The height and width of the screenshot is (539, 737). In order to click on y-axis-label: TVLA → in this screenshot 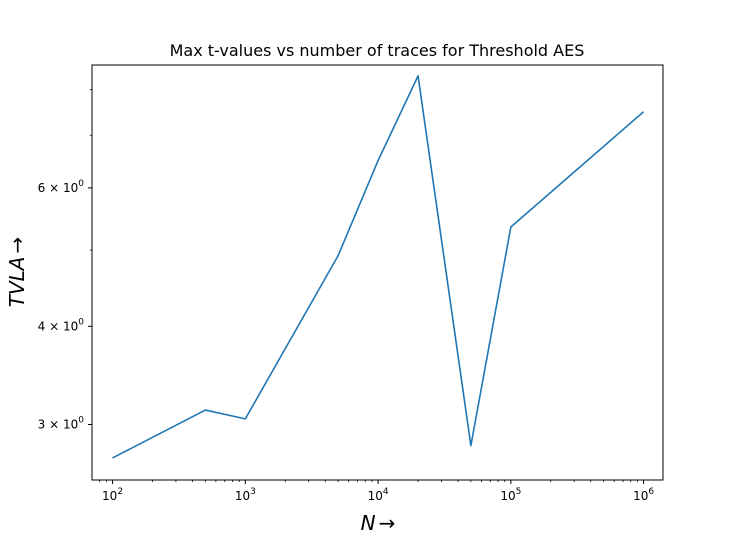, I will do `click(17, 272)`.